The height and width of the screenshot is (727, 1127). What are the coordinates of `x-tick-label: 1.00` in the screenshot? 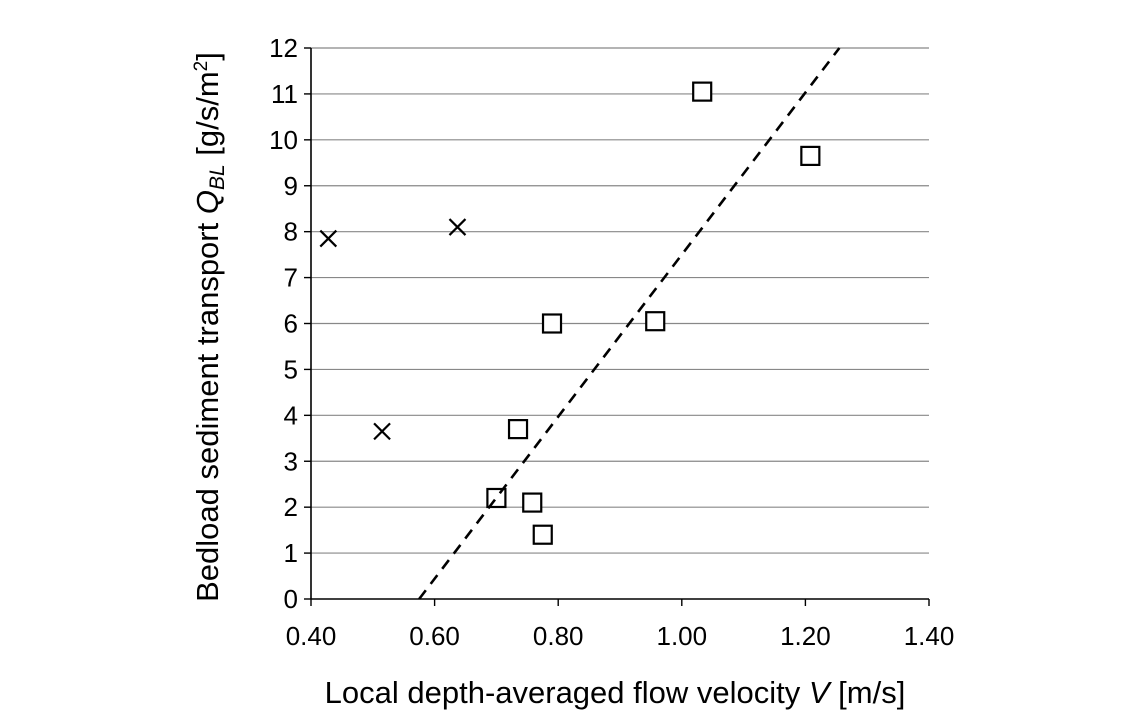 It's located at (681, 636).